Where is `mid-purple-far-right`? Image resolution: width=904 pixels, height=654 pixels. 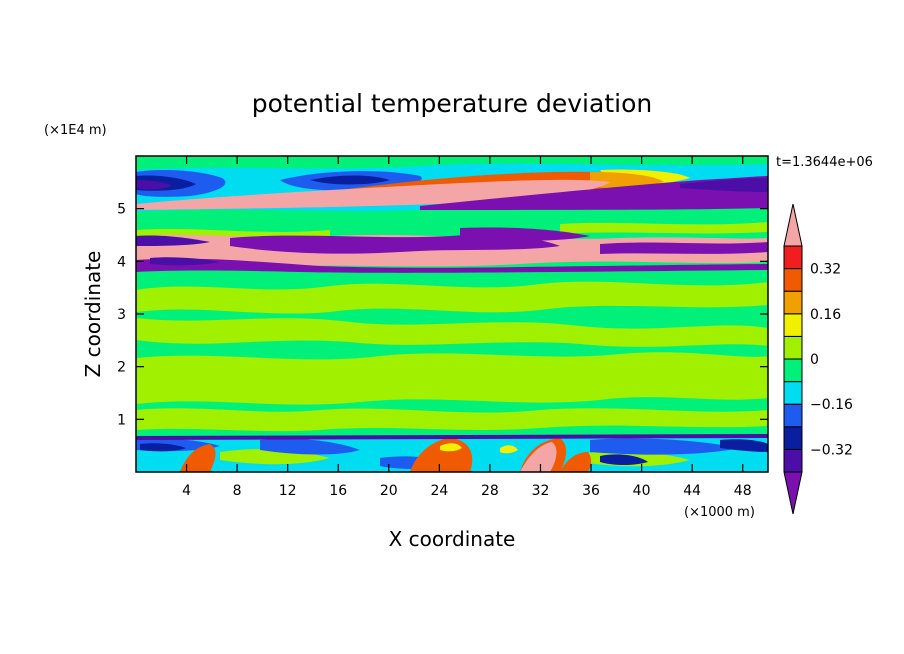
mid-purple-far-right is located at coordinates (684, 248).